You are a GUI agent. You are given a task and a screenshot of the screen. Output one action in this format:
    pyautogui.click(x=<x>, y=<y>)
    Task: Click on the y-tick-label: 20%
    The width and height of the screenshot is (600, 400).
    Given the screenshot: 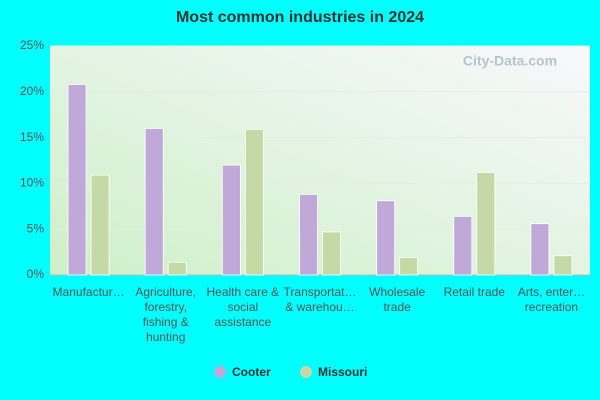 What is the action you would take?
    pyautogui.click(x=32, y=91)
    